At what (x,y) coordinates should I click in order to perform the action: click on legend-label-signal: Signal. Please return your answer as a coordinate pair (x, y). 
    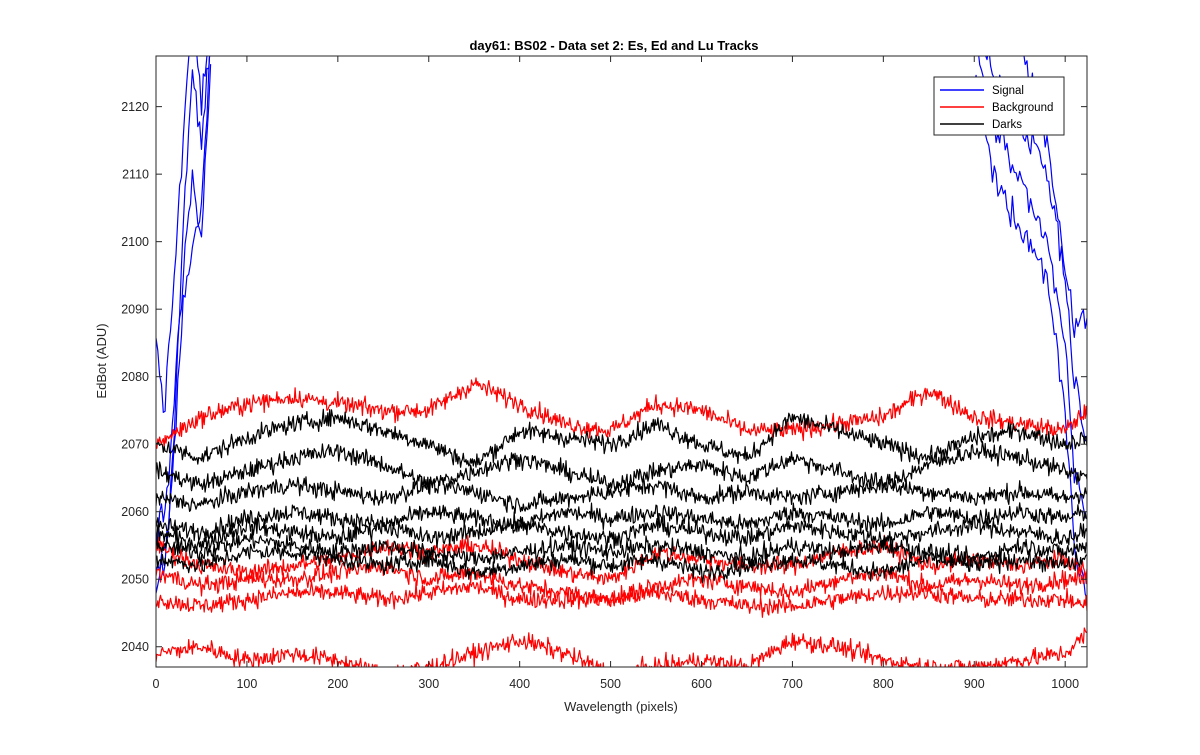
    Looking at the image, I should click on (1008, 91).